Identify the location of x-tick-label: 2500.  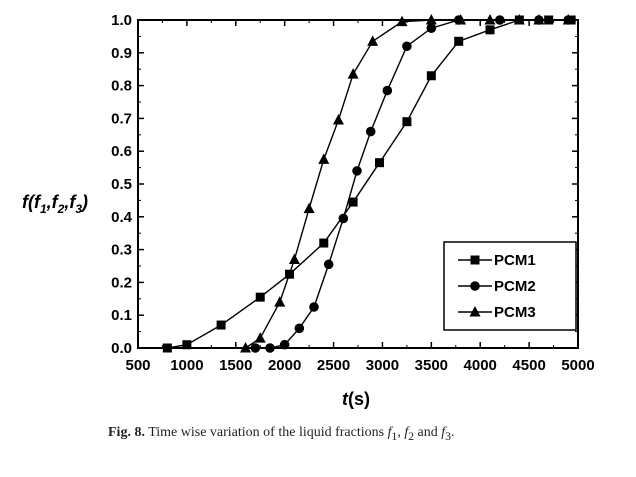
(333, 365).